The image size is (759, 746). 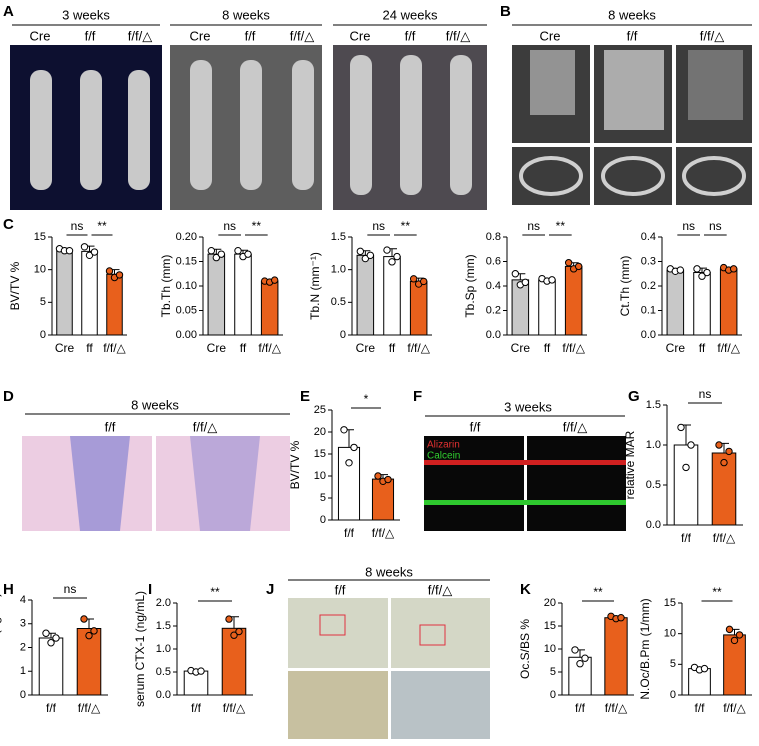 What do you see at coordinates (270, 589) in the screenshot?
I see `panel-label: J` at bounding box center [270, 589].